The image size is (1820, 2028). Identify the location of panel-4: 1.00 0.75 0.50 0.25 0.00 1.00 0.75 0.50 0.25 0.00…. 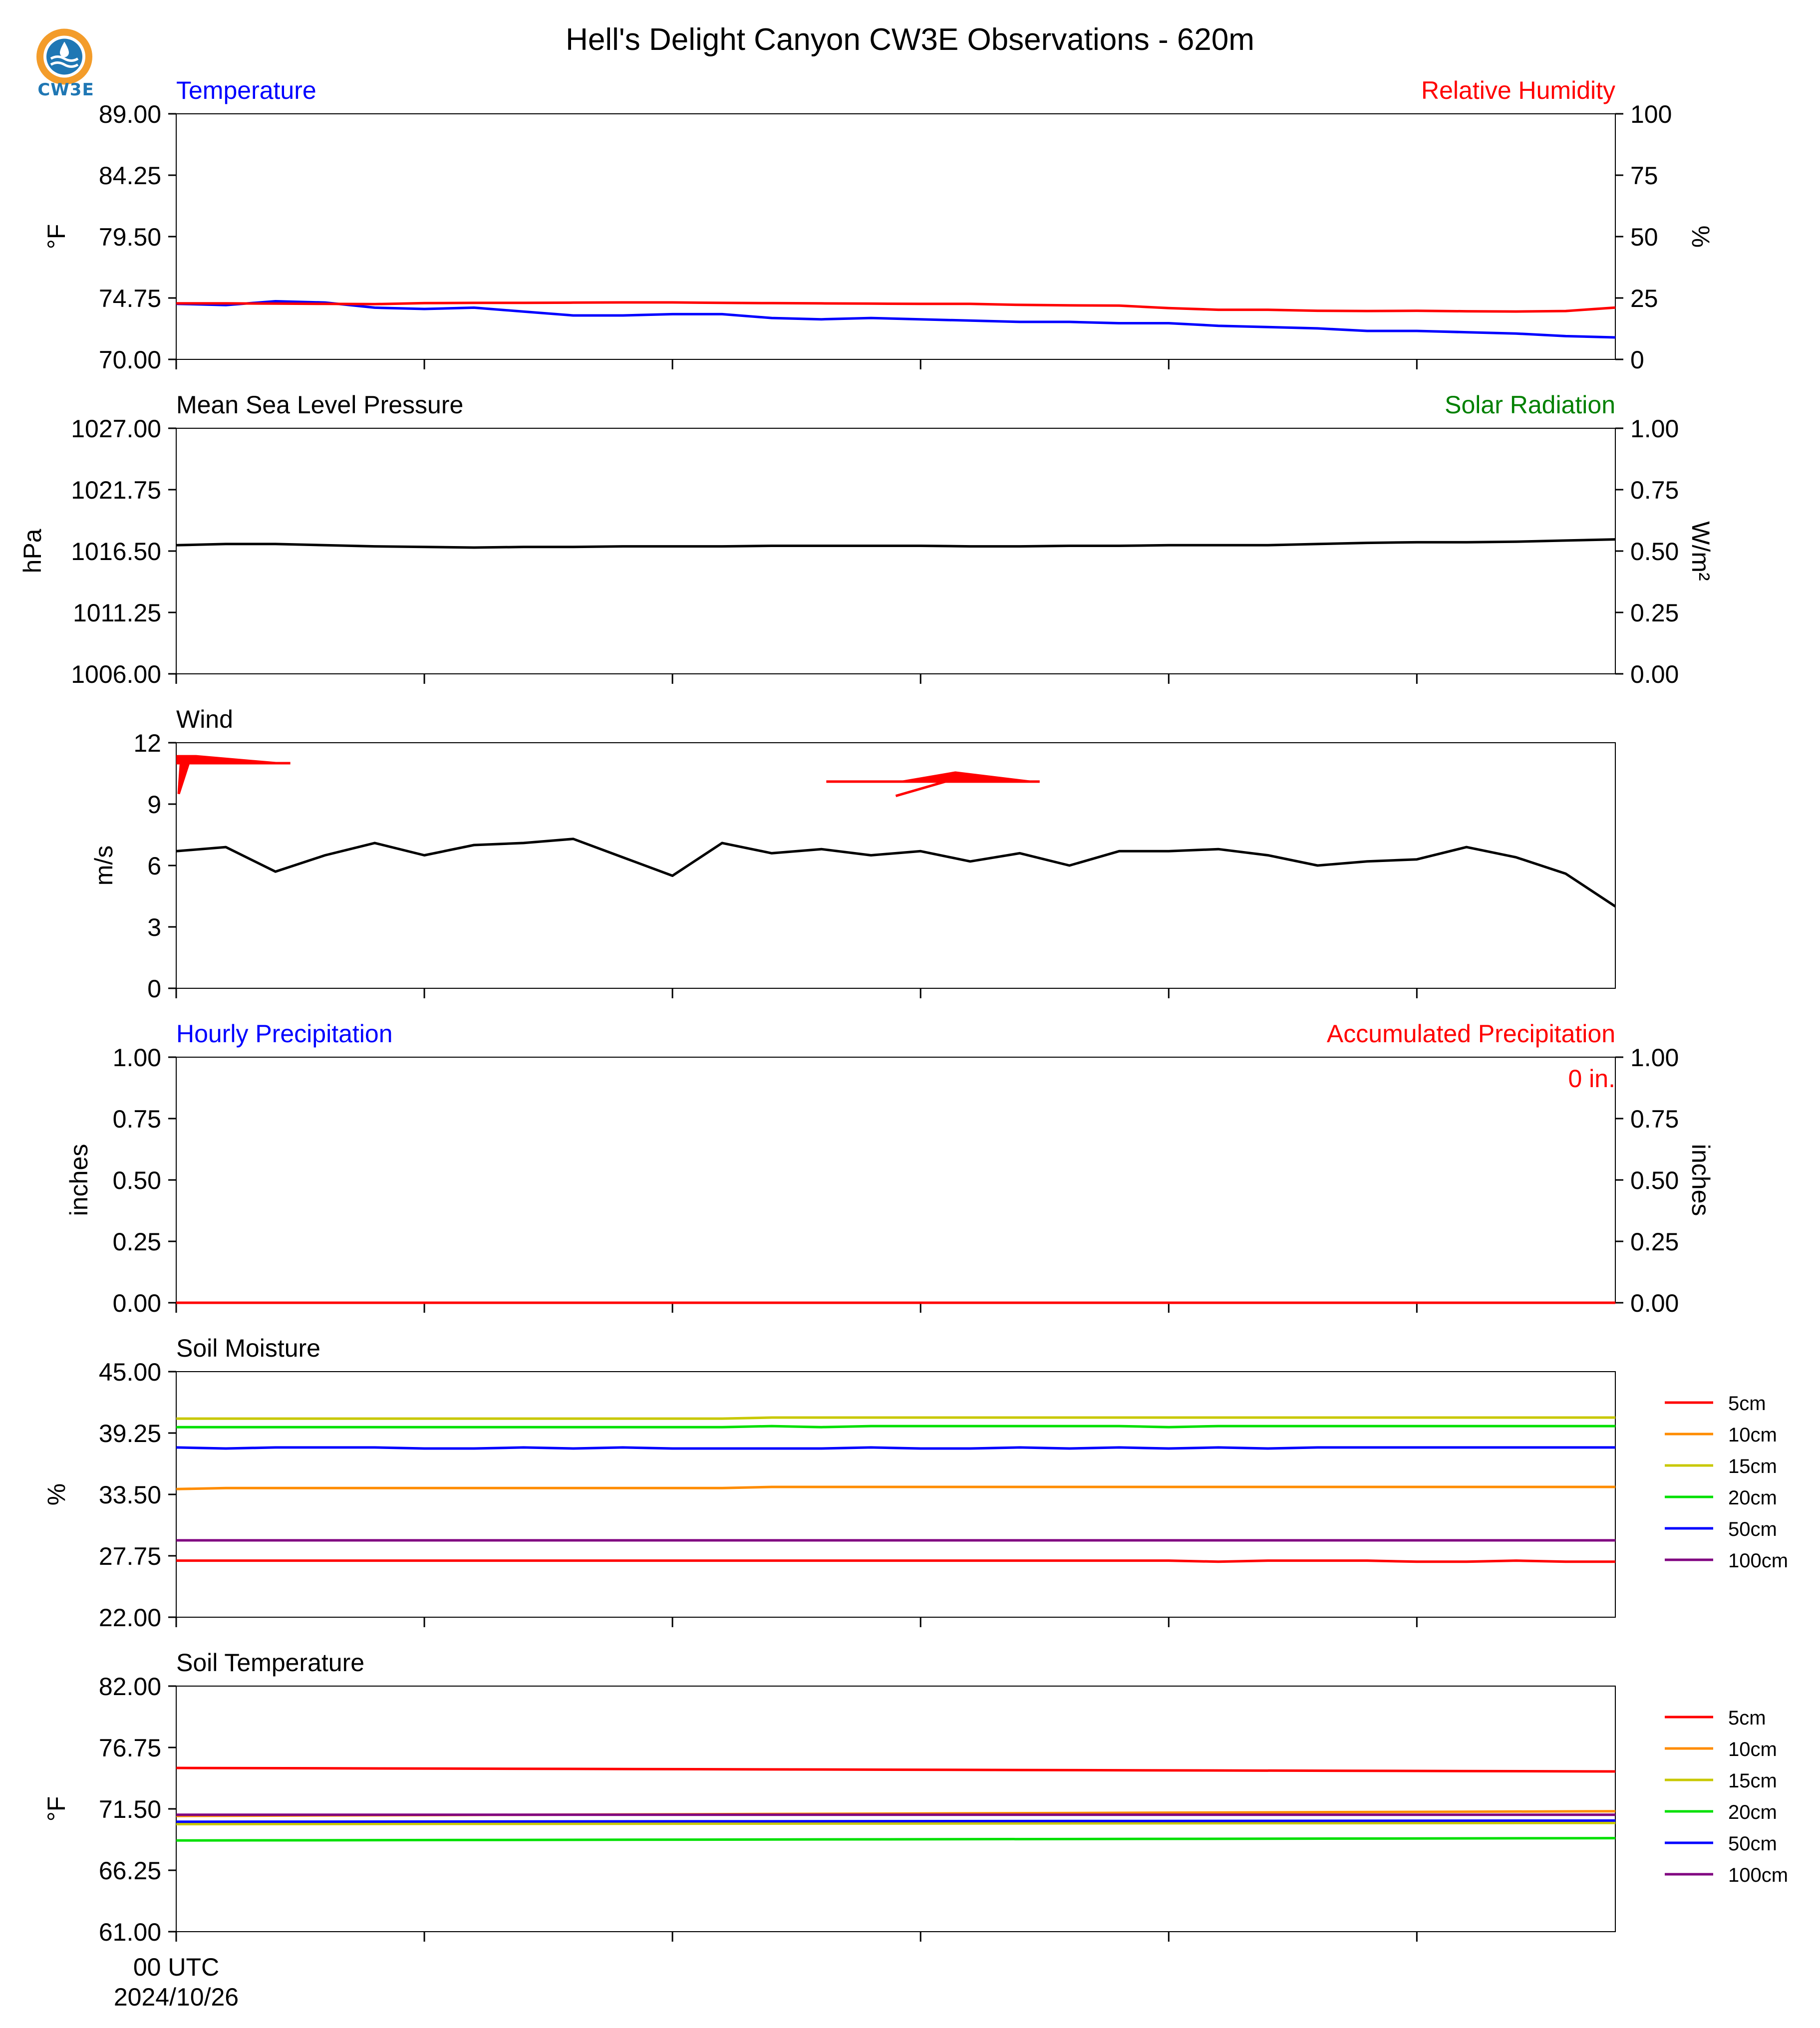
(890, 1168).